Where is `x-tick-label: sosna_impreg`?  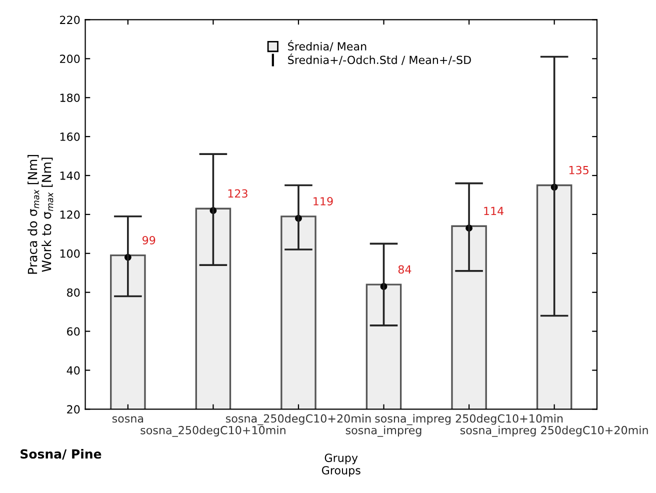 x-tick-label: sosna_impreg is located at coordinates (384, 431).